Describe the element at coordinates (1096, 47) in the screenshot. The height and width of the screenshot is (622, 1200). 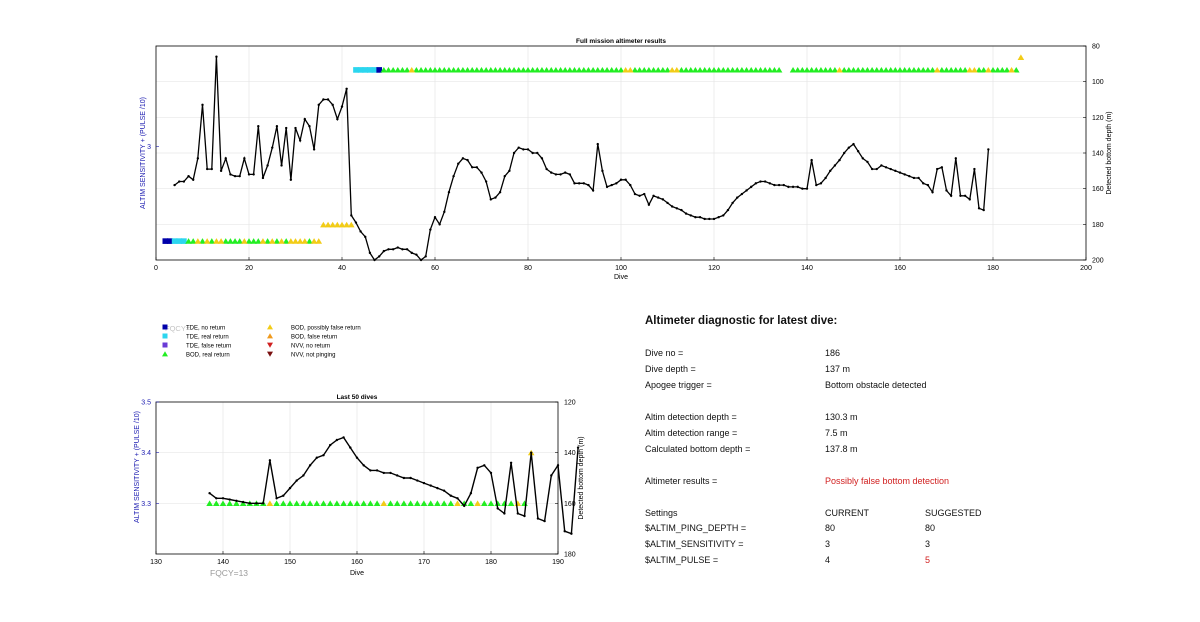
I see `y-tick-label-right: 80` at that location.